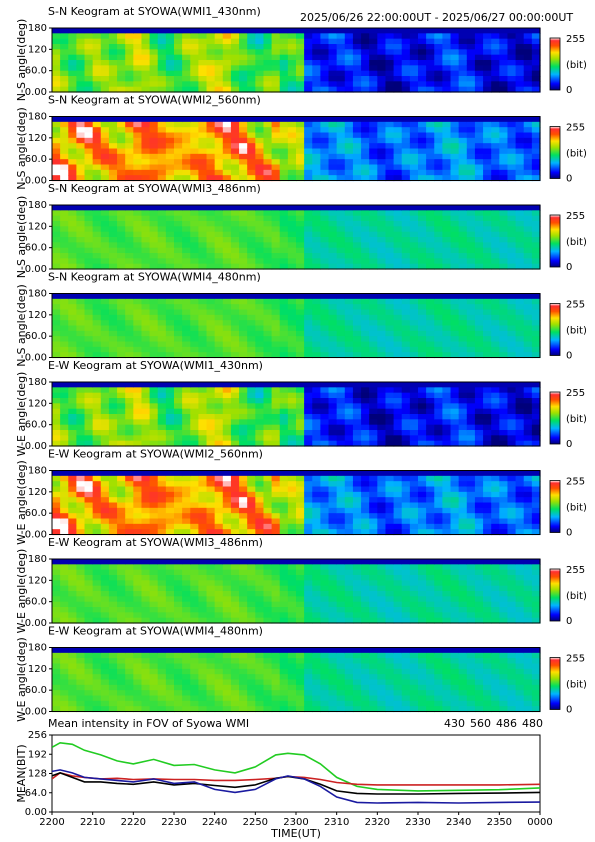 This screenshot has width=595, height=842. Describe the element at coordinates (575, 482) in the screenshot. I see `colorbar-max-label: 255` at that location.